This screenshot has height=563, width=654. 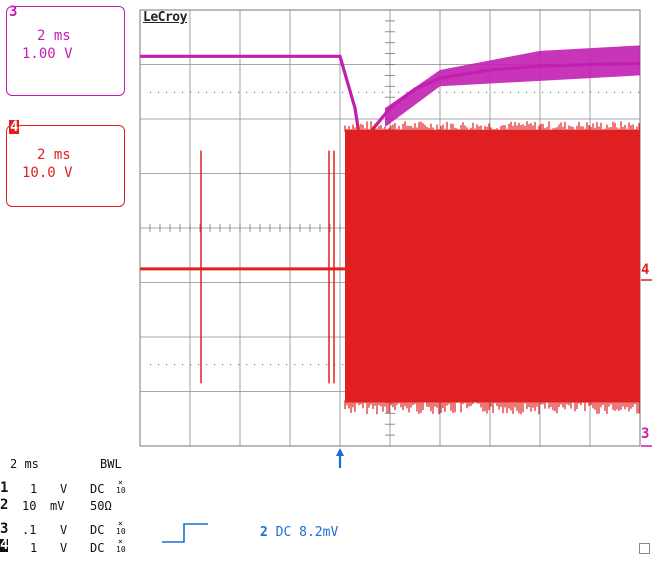 What do you see at coordinates (120, 523) in the screenshot?
I see `channel-3-probe-x: ×` at bounding box center [120, 523].